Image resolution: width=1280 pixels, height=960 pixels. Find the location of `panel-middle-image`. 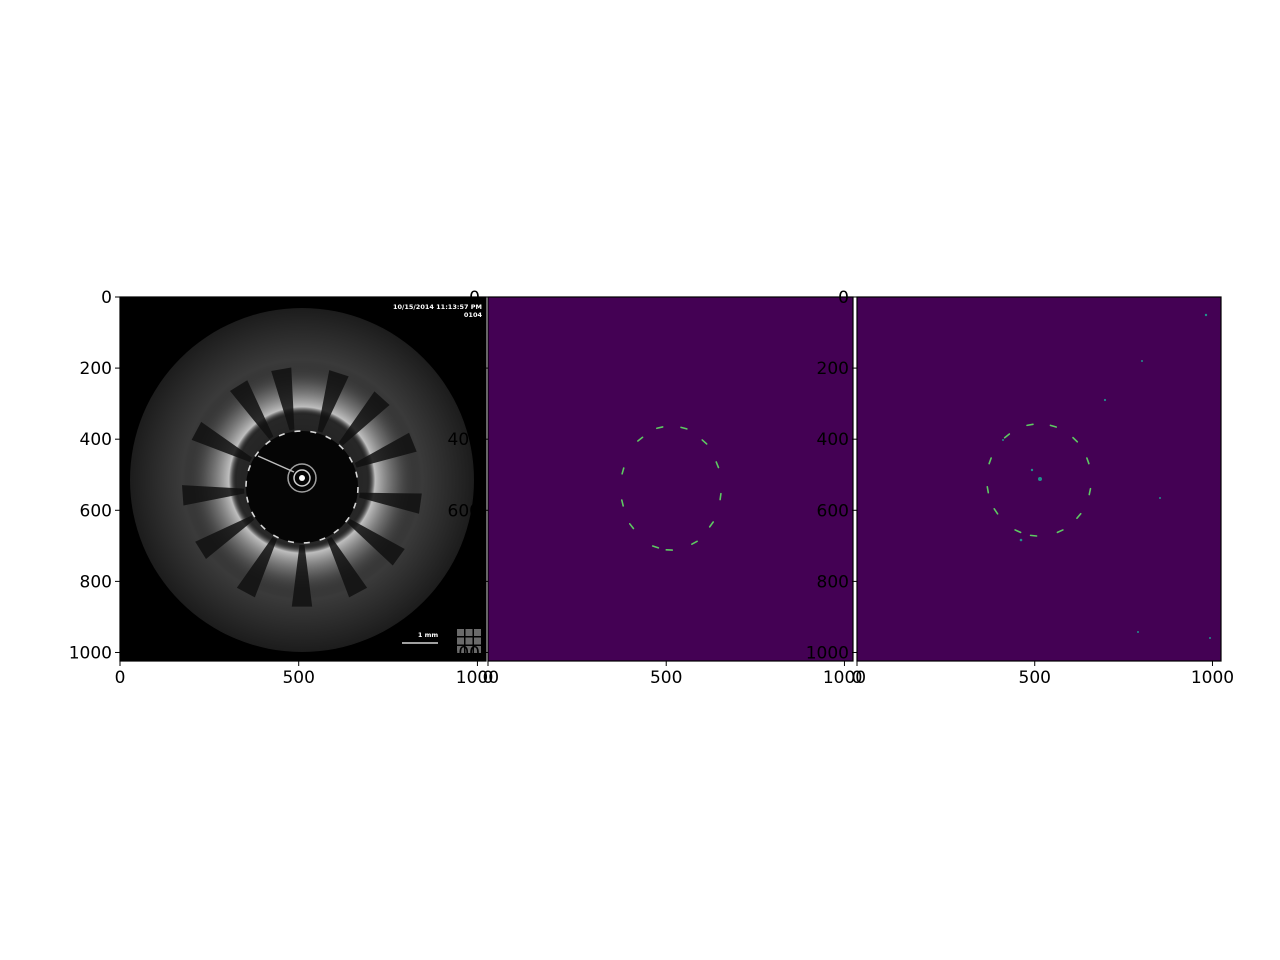

panel-middle-image is located at coordinates (670, 479).